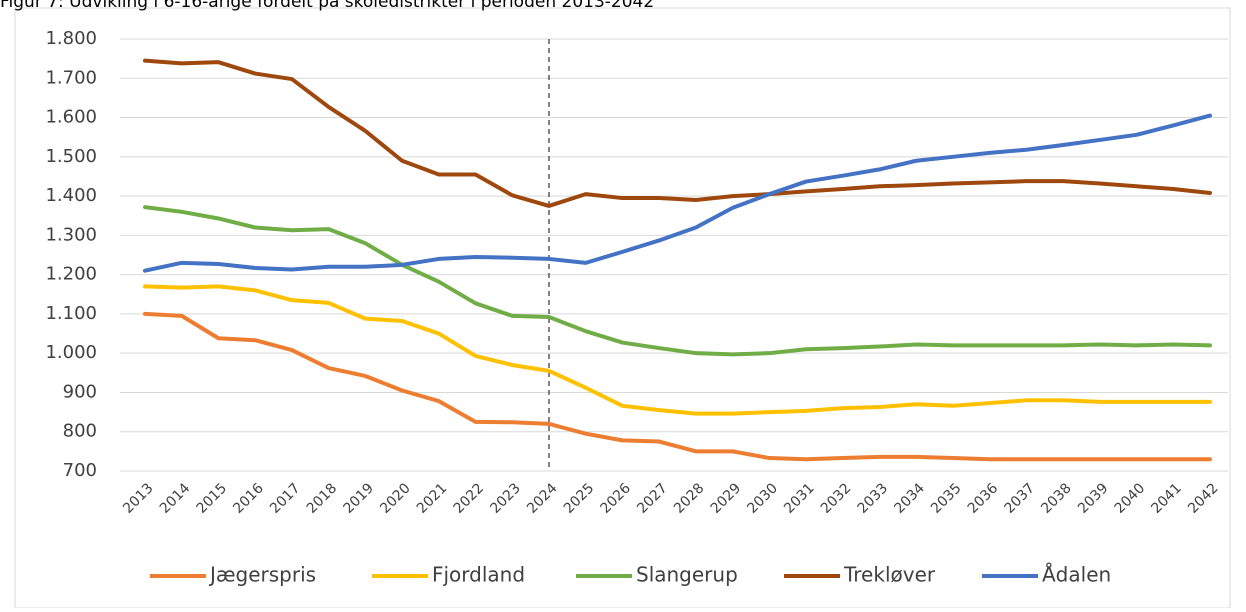  What do you see at coordinates (262, 575) in the screenshot?
I see `legend-label: Jægerspris` at bounding box center [262, 575].